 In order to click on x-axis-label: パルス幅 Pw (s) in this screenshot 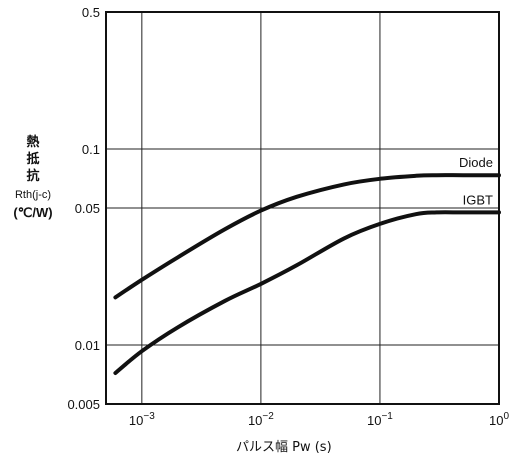, I will do `click(284, 447)`.